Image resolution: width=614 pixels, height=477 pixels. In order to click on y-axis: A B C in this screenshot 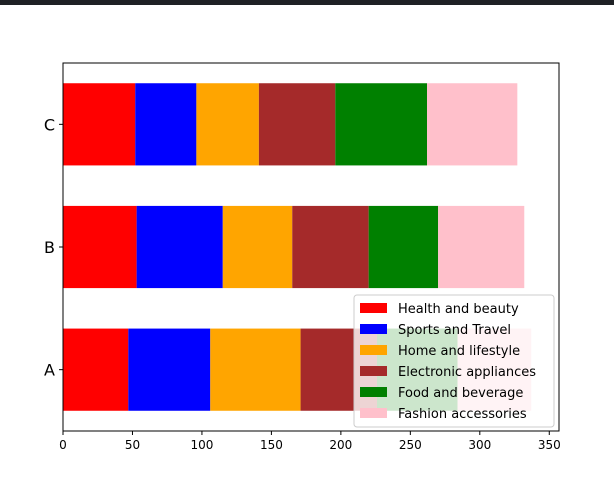, I will do `click(53, 247)`.